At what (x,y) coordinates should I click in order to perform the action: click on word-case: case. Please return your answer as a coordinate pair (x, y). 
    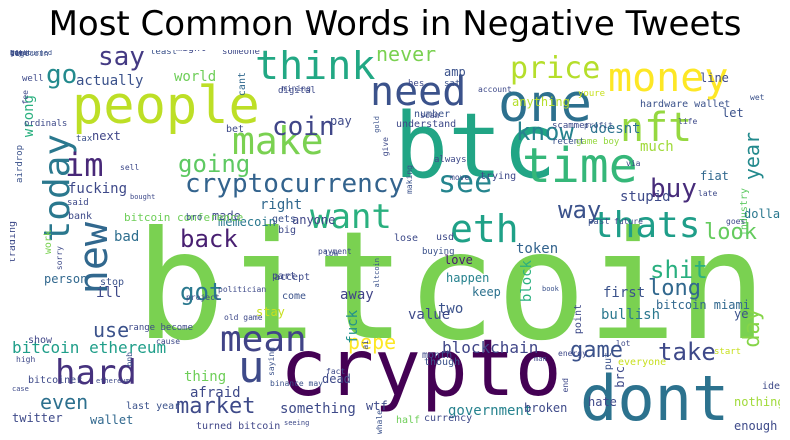
    Looking at the image, I should click on (20, 389).